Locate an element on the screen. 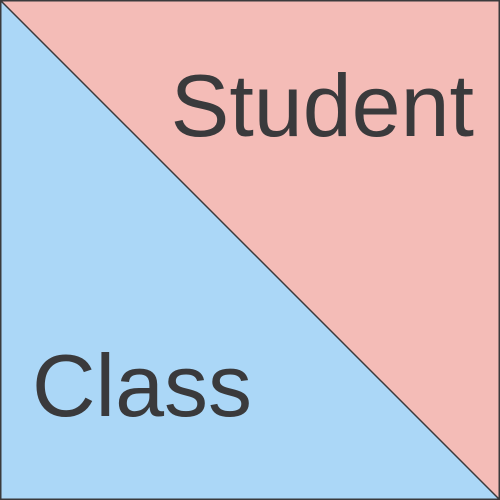 This screenshot has height=500, width=500. class-label: Class is located at coordinates (142, 385).